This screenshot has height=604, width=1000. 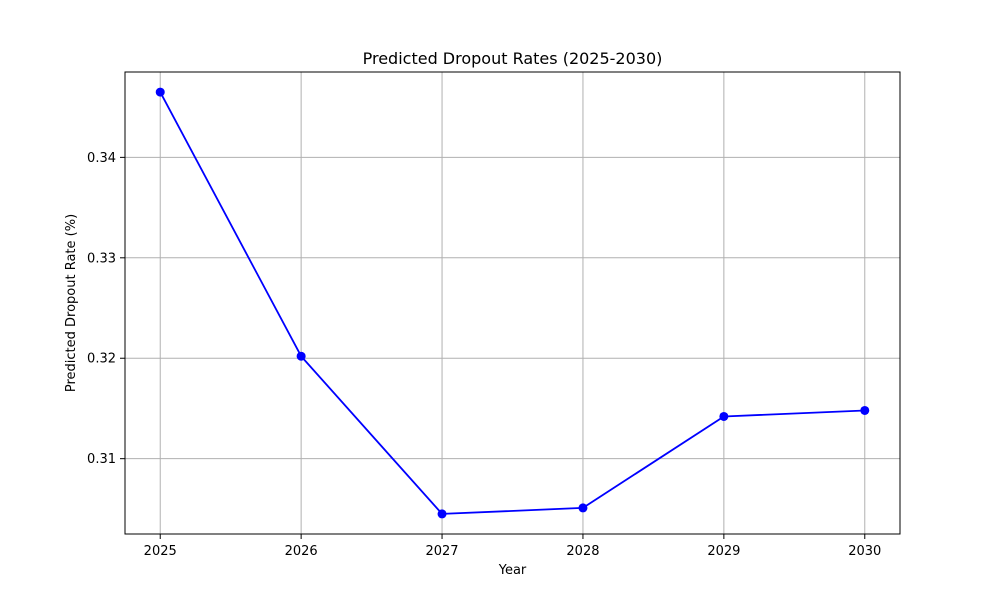 What do you see at coordinates (441, 551) in the screenshot?
I see `x-tick-label: 2027` at bounding box center [441, 551].